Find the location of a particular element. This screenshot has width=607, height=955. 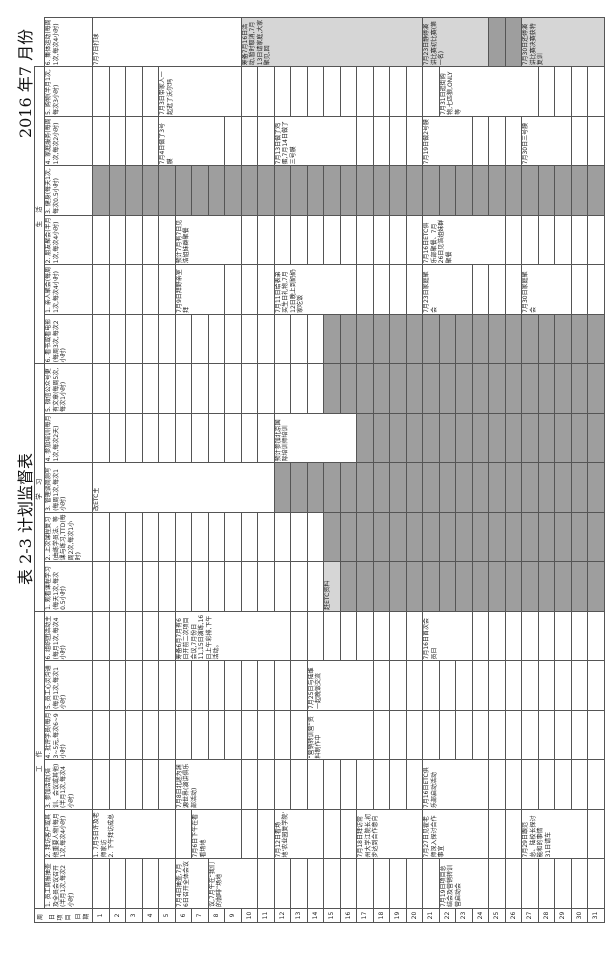

date-cell: 27 is located at coordinates (529, 915).